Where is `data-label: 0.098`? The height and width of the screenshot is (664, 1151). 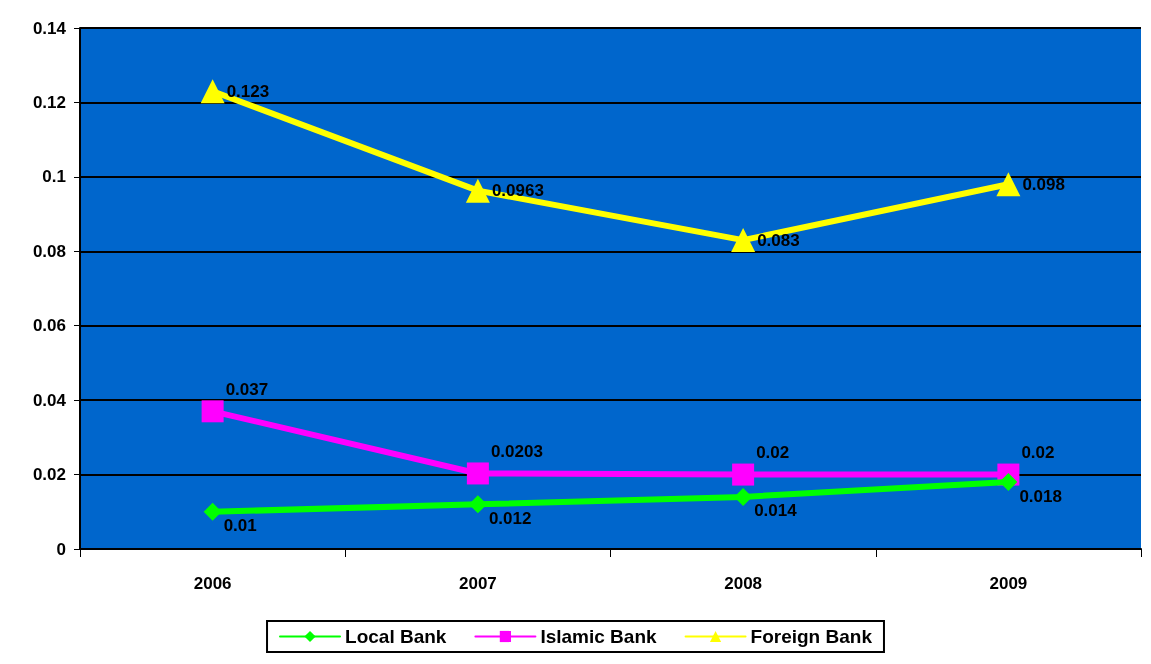
data-label: 0.098 is located at coordinates (1043, 184).